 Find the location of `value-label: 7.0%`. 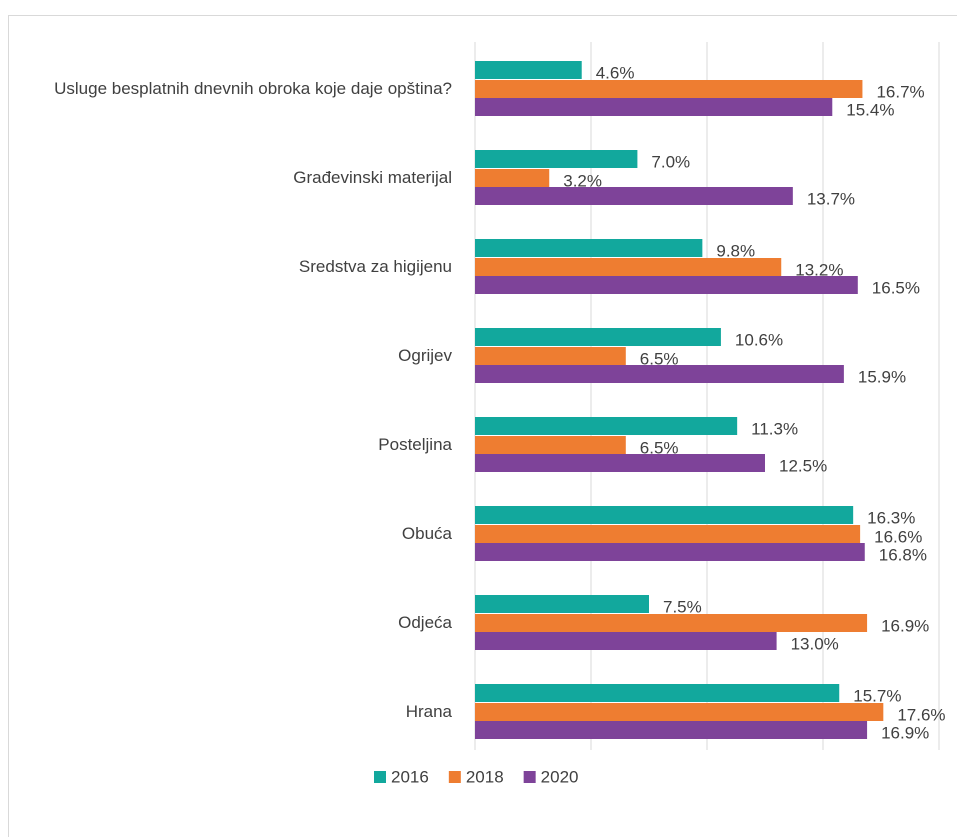

value-label: 7.0% is located at coordinates (670, 161).